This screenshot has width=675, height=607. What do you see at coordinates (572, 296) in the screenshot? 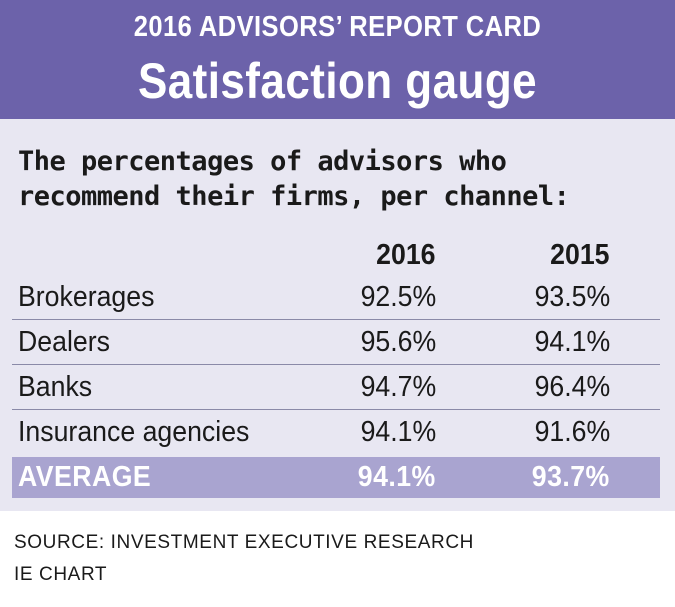
I see `value-2015: 93.5%` at bounding box center [572, 296].